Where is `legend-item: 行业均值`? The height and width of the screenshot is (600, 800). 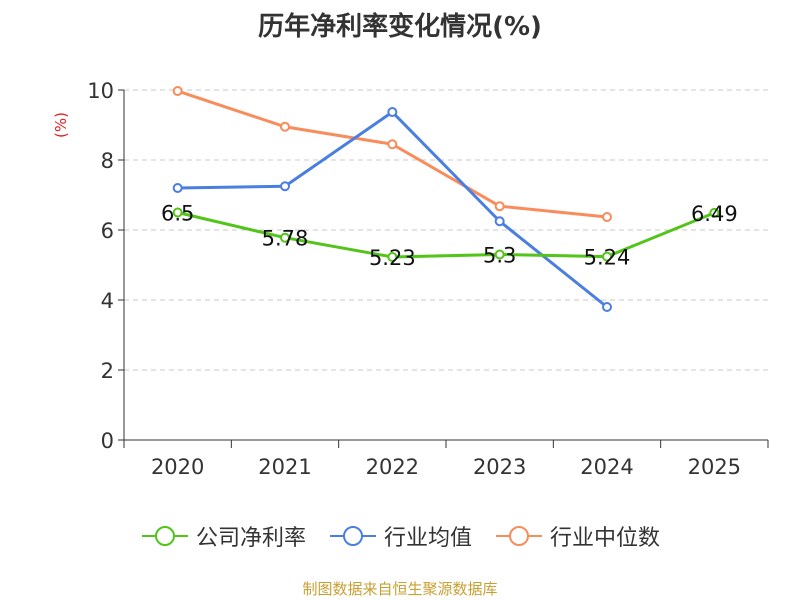
legend-item: 行业均值 is located at coordinates (400, 536).